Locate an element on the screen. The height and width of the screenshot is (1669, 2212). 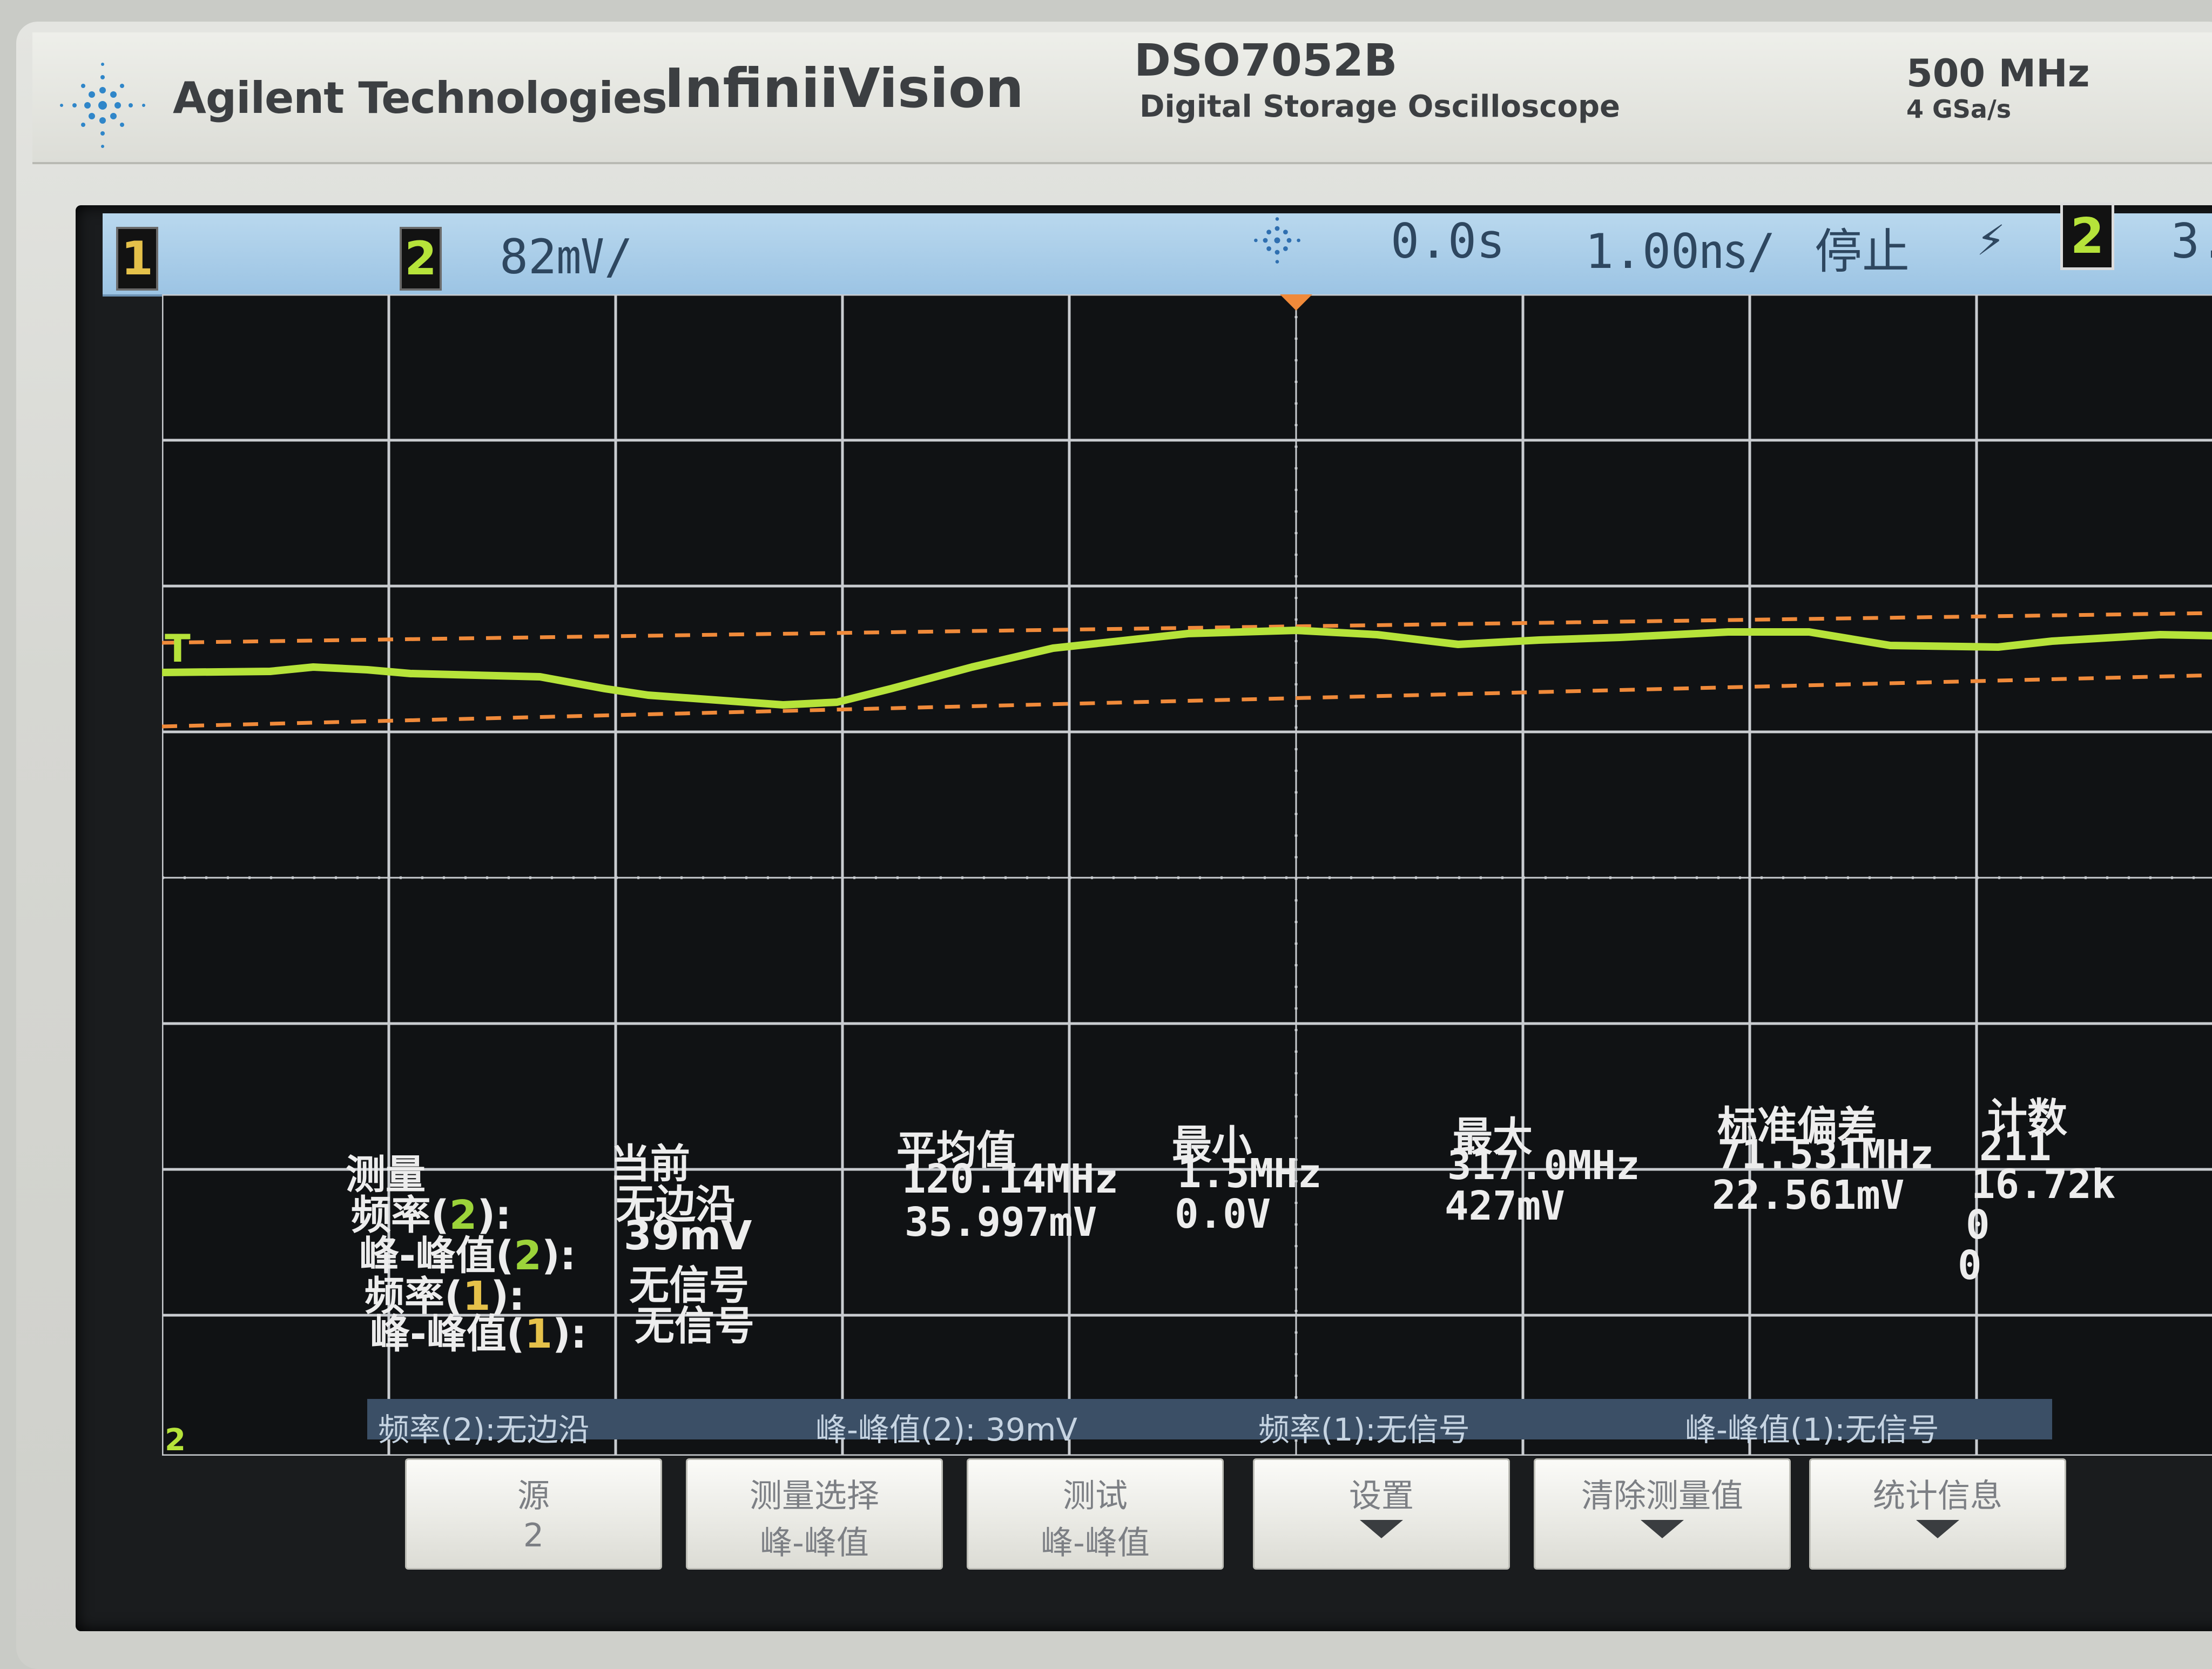
softkey-test: 测试 峰-峰值 is located at coordinates (1095, 1514).